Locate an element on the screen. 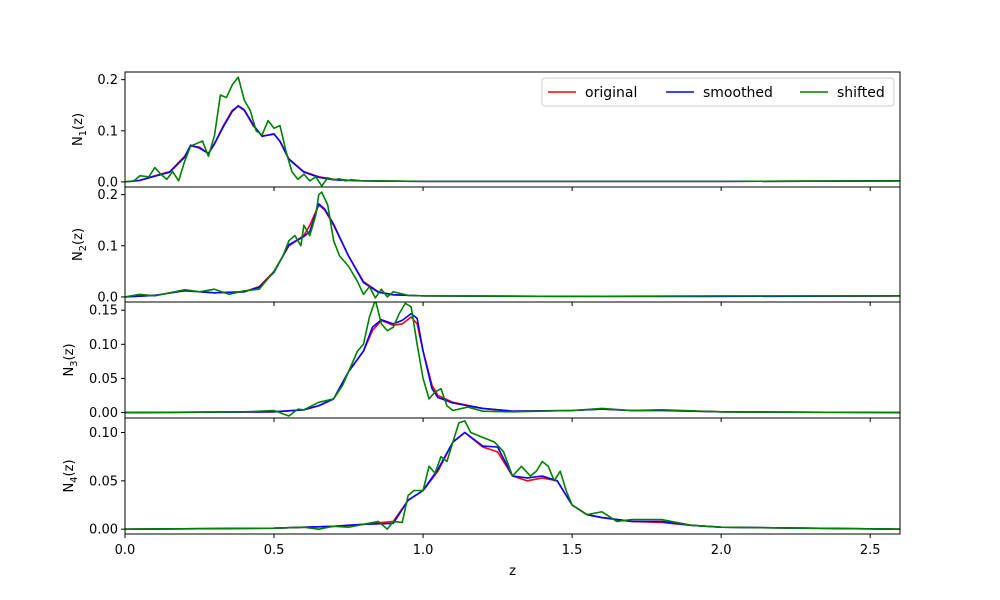 The image size is (1000, 600). x-tick-label: 0.0 is located at coordinates (125, 550).